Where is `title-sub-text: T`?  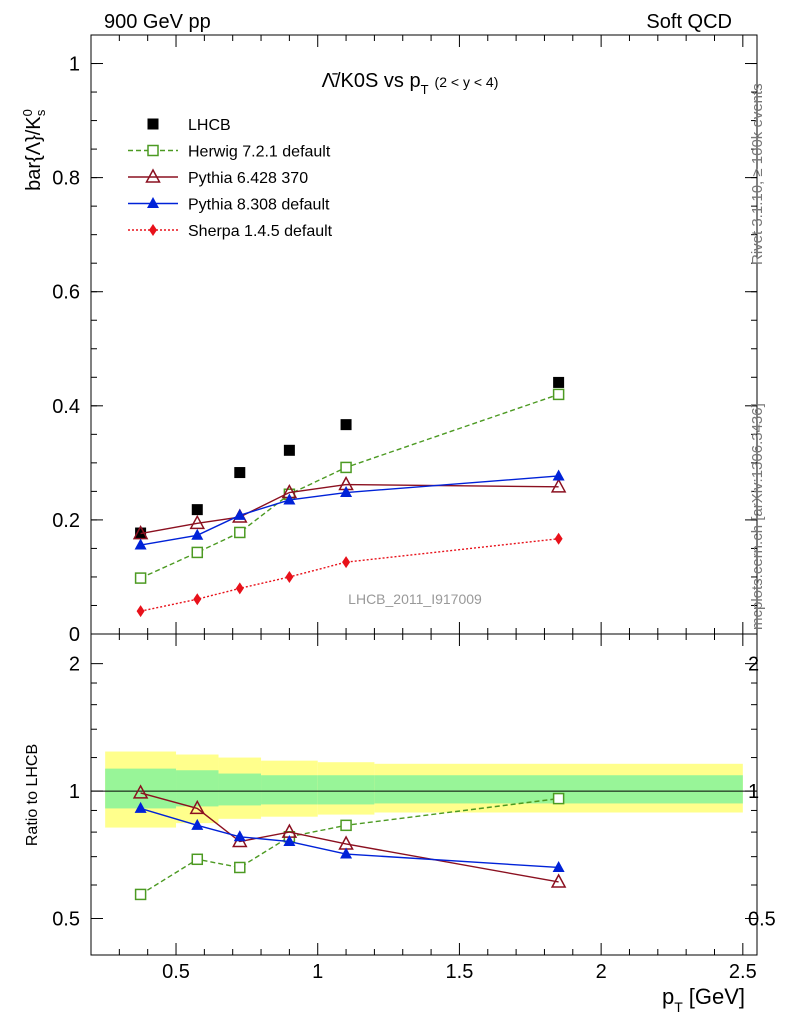
title-sub-text: T is located at coordinates (425, 89).